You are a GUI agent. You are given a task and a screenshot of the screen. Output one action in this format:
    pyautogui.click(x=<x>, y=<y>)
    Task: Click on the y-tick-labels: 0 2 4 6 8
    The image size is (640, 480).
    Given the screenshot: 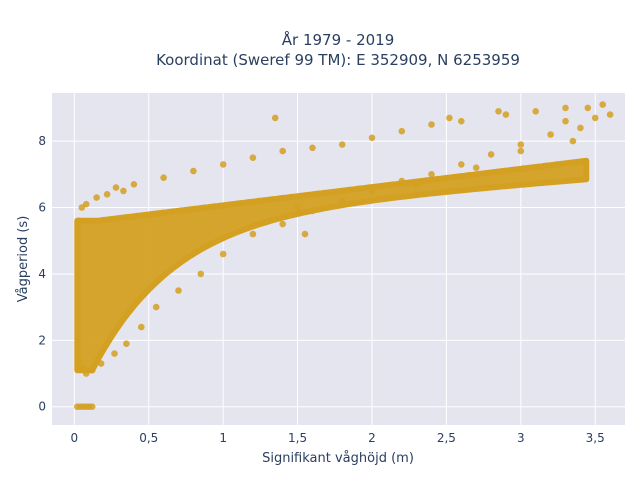 What is the action you would take?
    pyautogui.click(x=42, y=274)
    